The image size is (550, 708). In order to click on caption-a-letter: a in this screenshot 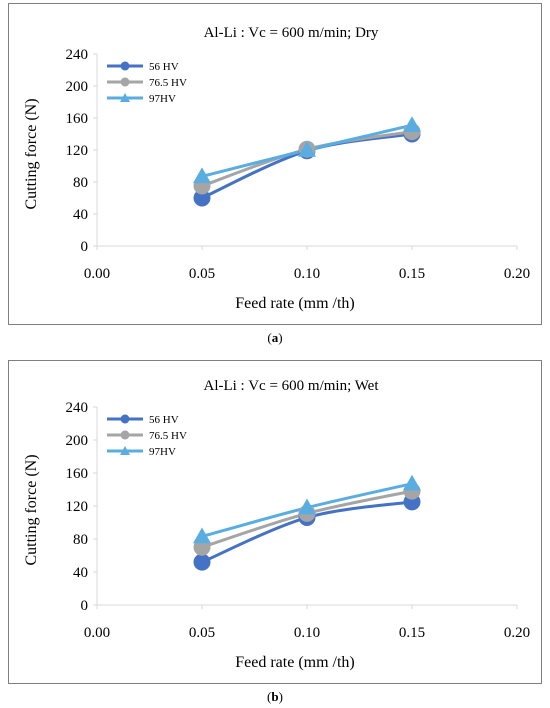, I will do `click(275, 337)`.